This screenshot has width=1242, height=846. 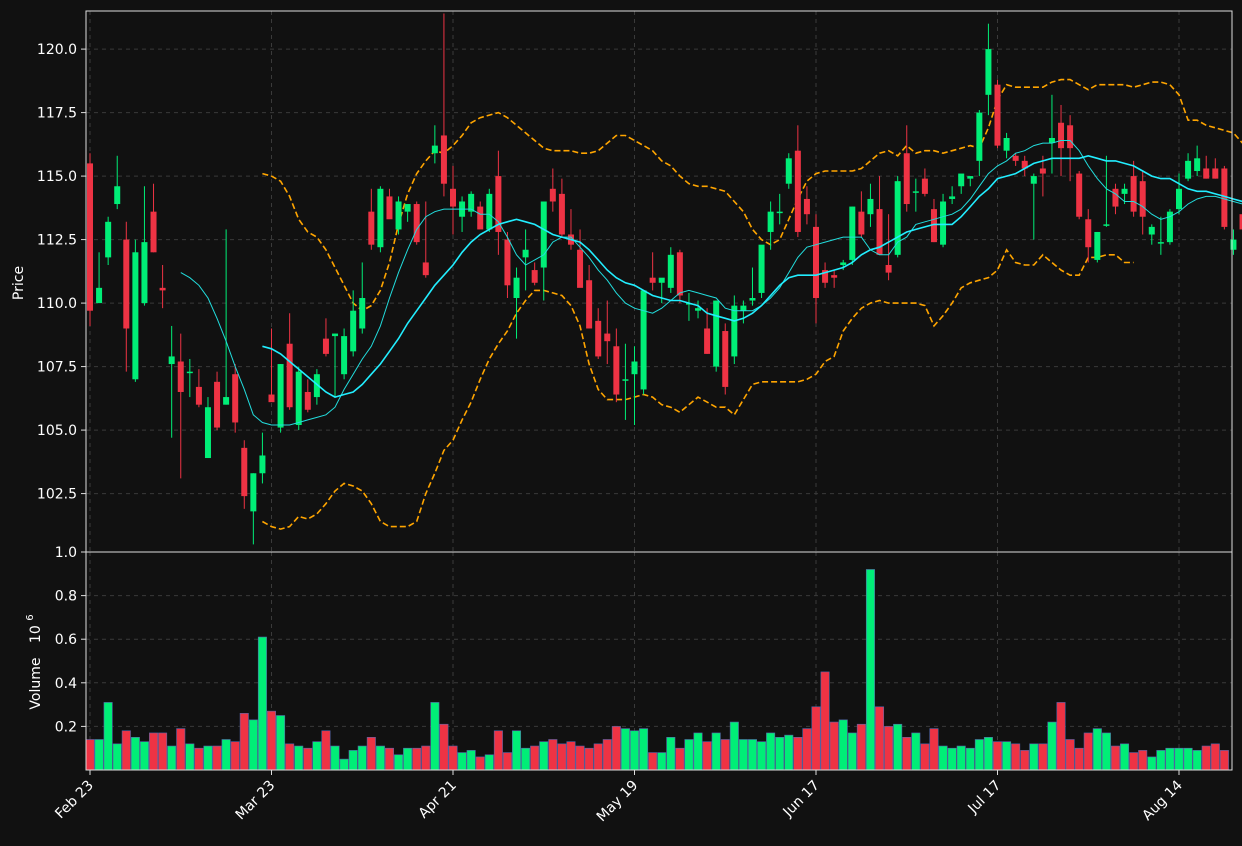 What do you see at coordinates (19, 283) in the screenshot?
I see `price-axis-label: Price` at bounding box center [19, 283].